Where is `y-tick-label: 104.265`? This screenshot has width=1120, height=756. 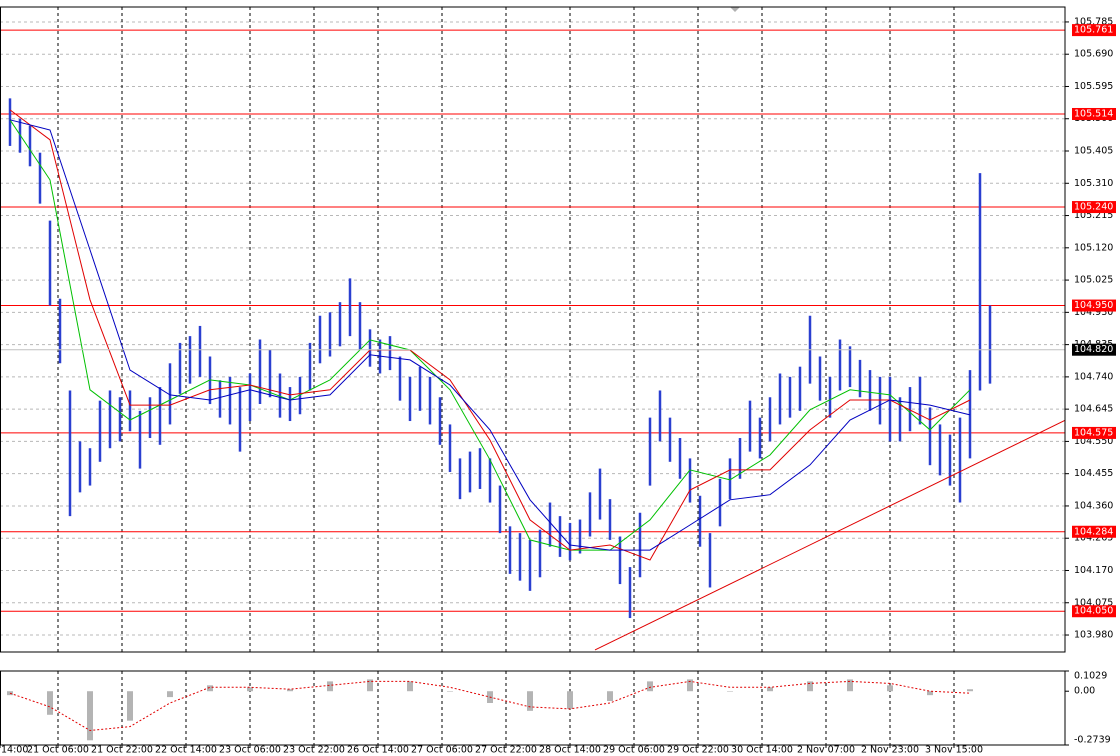 y-tick-label: 104.265 is located at coordinates (1093, 538).